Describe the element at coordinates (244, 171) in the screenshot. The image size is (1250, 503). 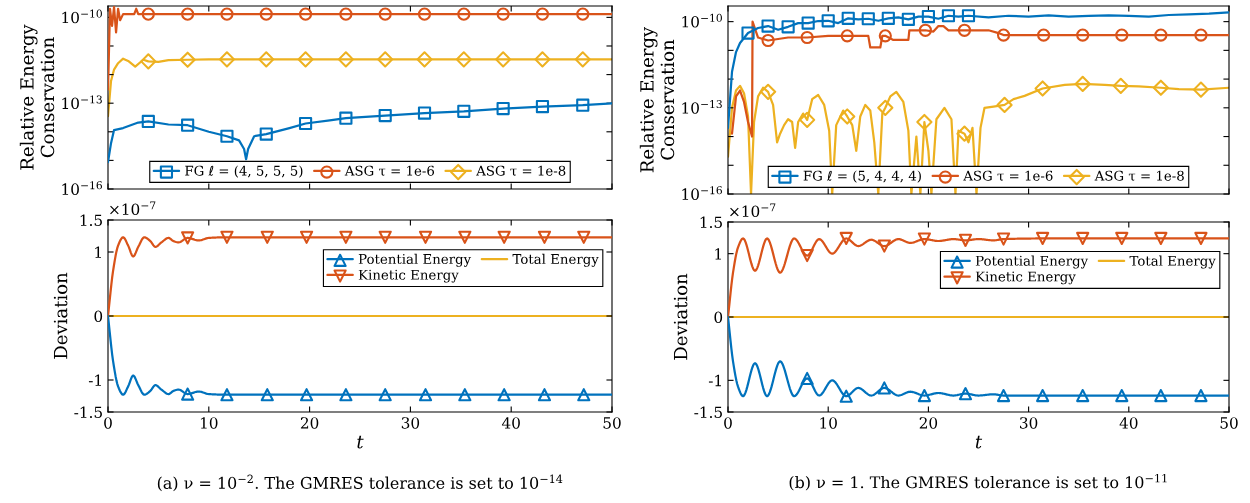
I see `legend-label: FG ℓ = (4, 5, 5, 5)` at that location.